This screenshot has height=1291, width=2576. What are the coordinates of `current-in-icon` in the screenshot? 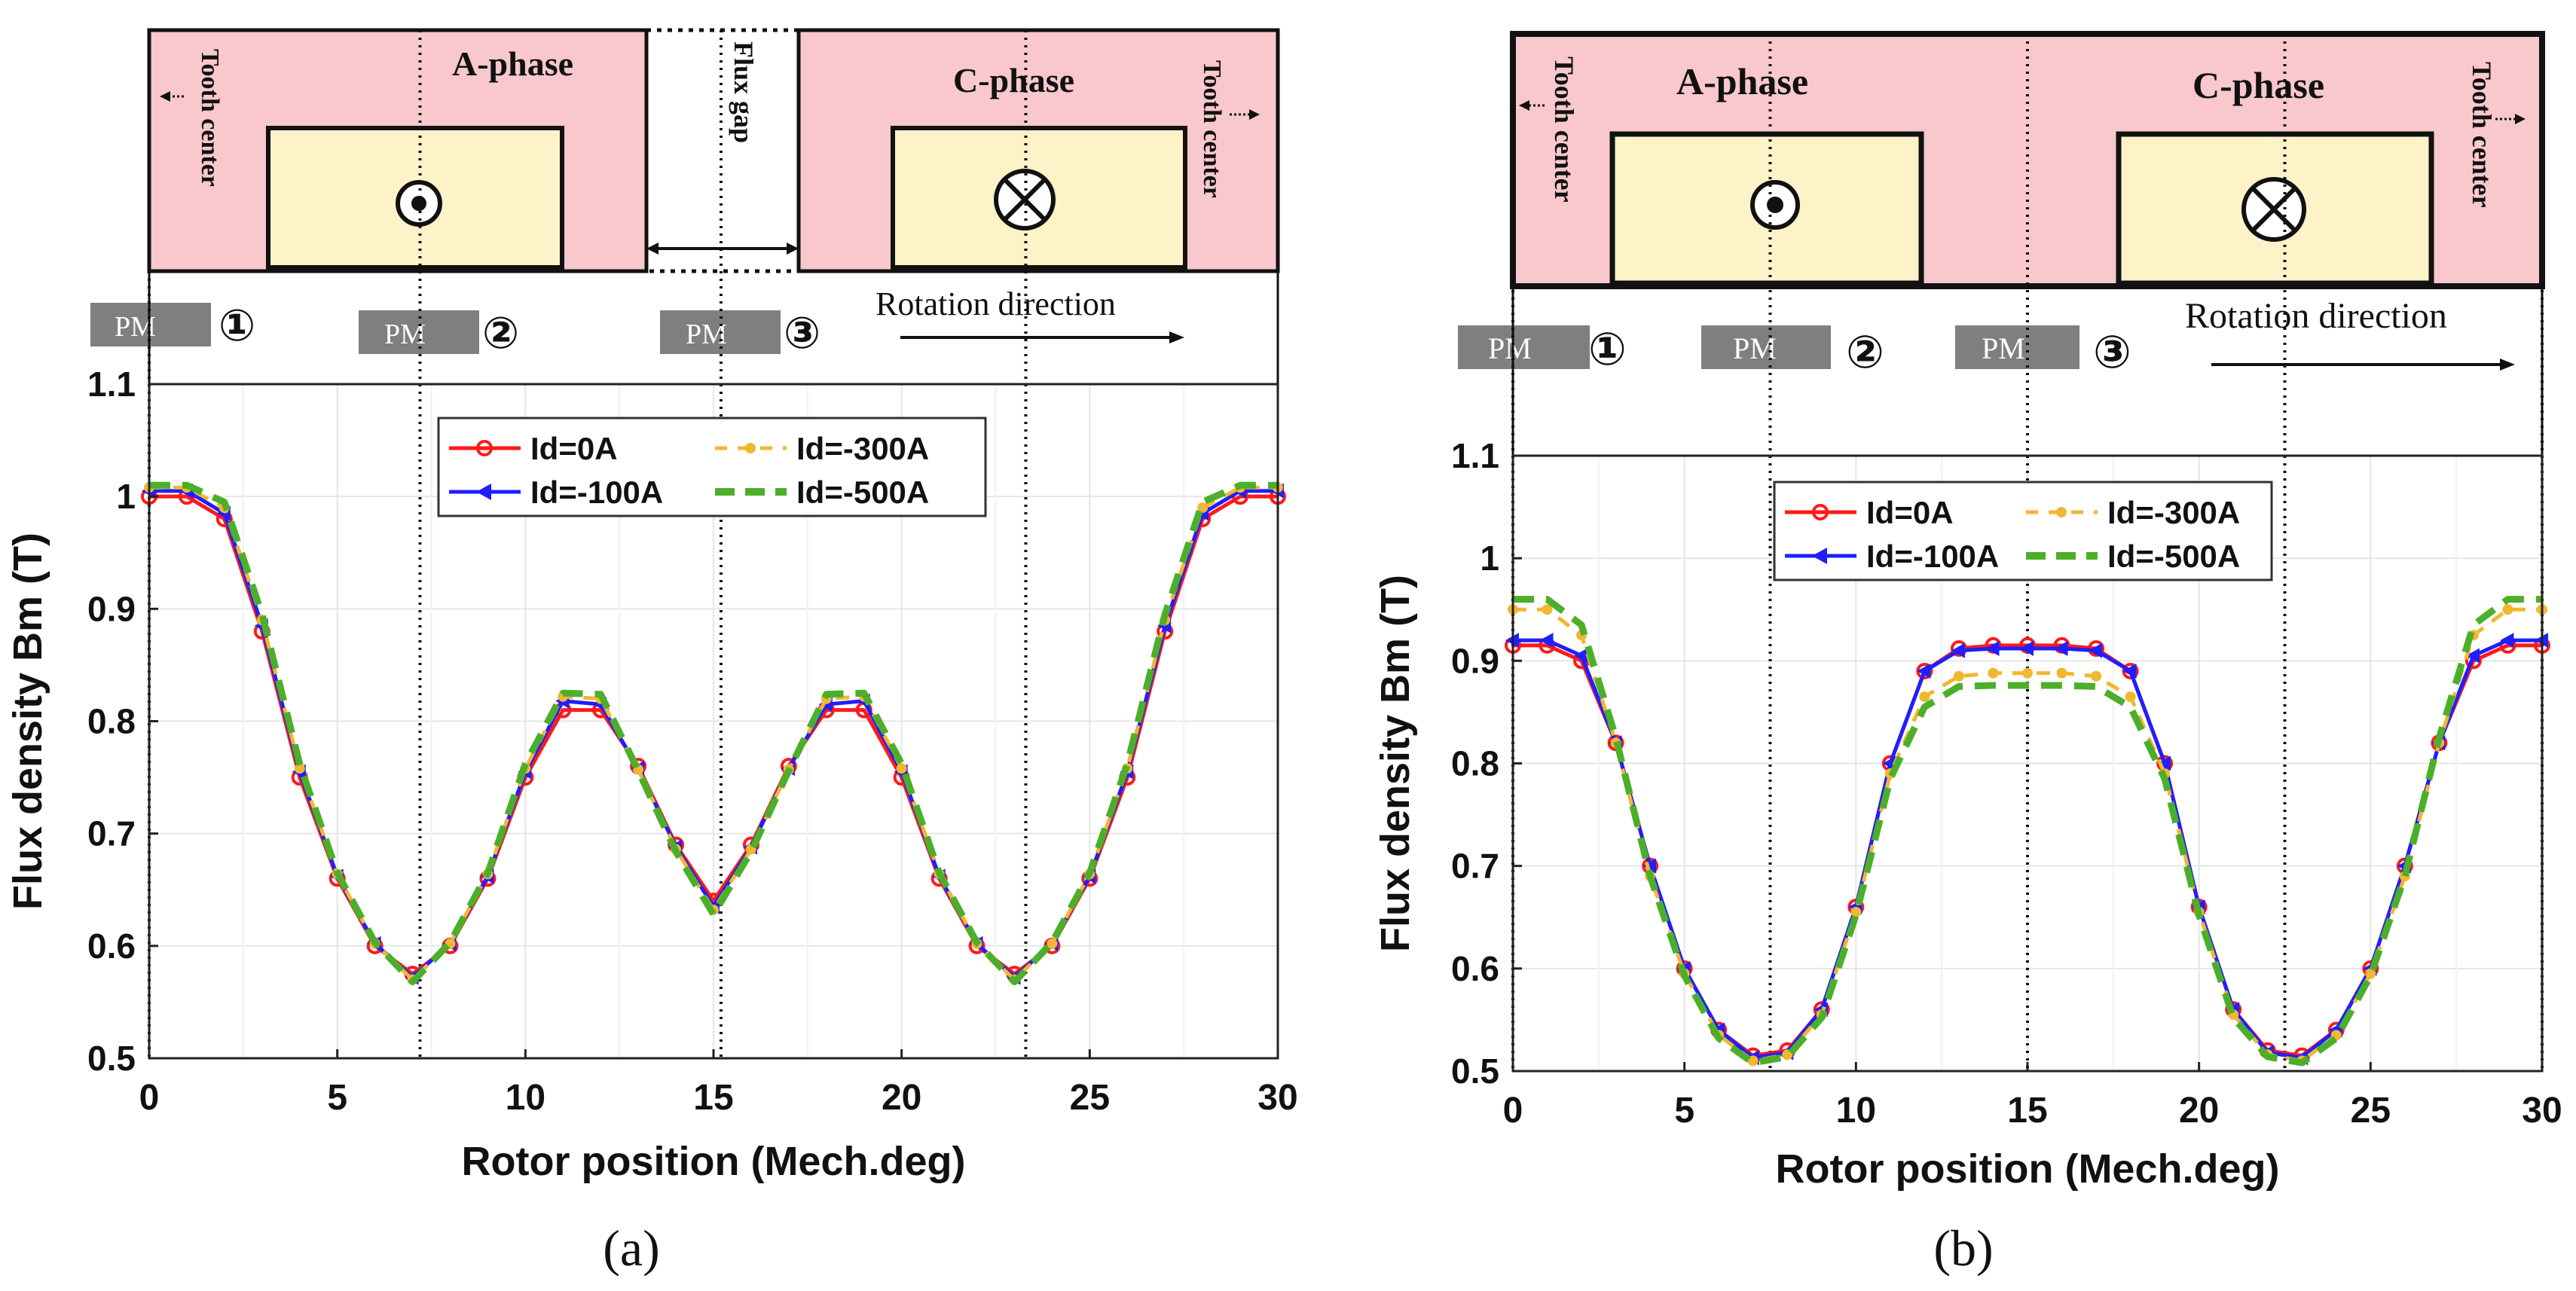 It's located at (2273, 209).